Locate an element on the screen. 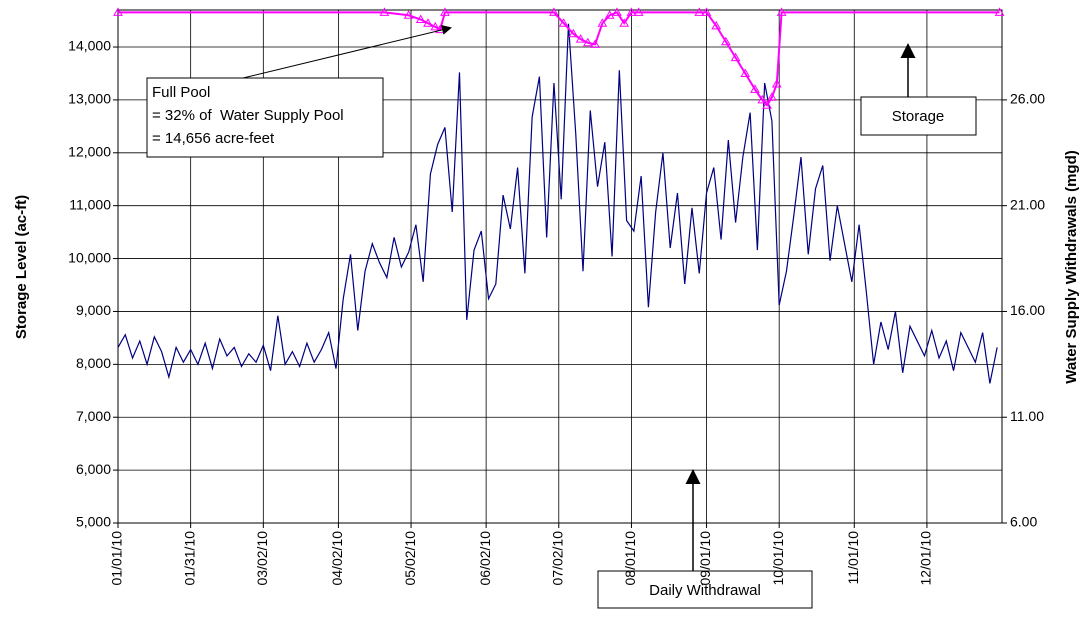 Image resolution: width=1086 pixels, height=628 pixels. y-tick-label: 10,000 is located at coordinates (89, 257).